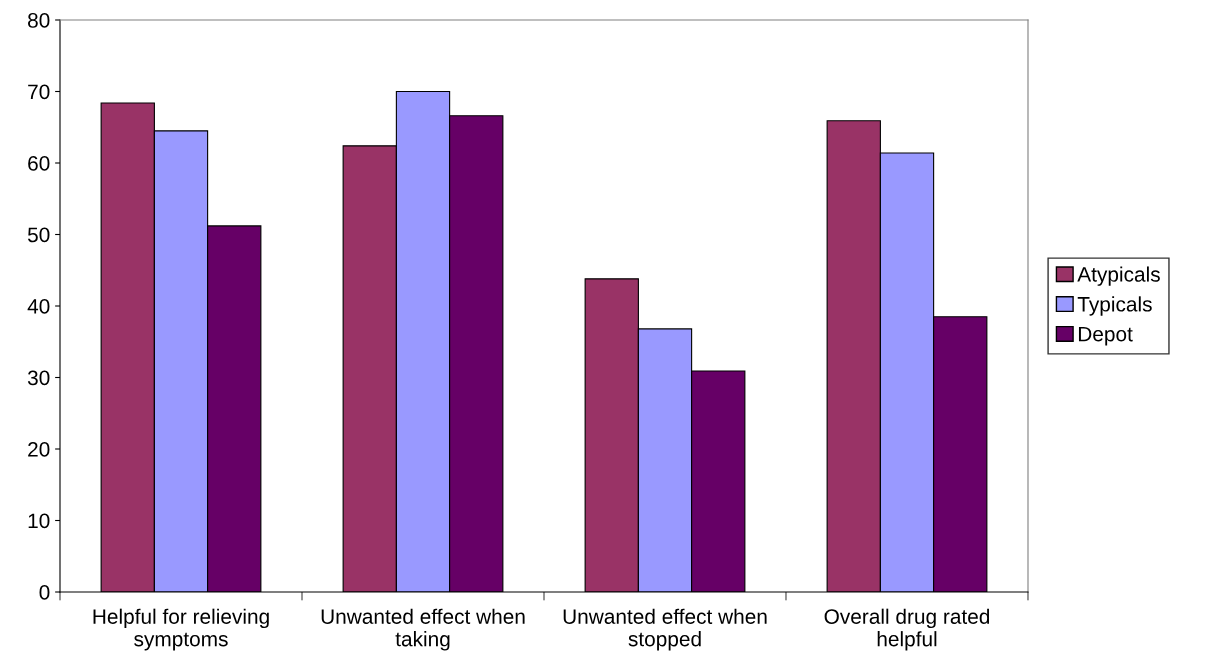  What do you see at coordinates (665, 629) in the screenshot?
I see `x-tick-label: Unwanted effect when stopped` at bounding box center [665, 629].